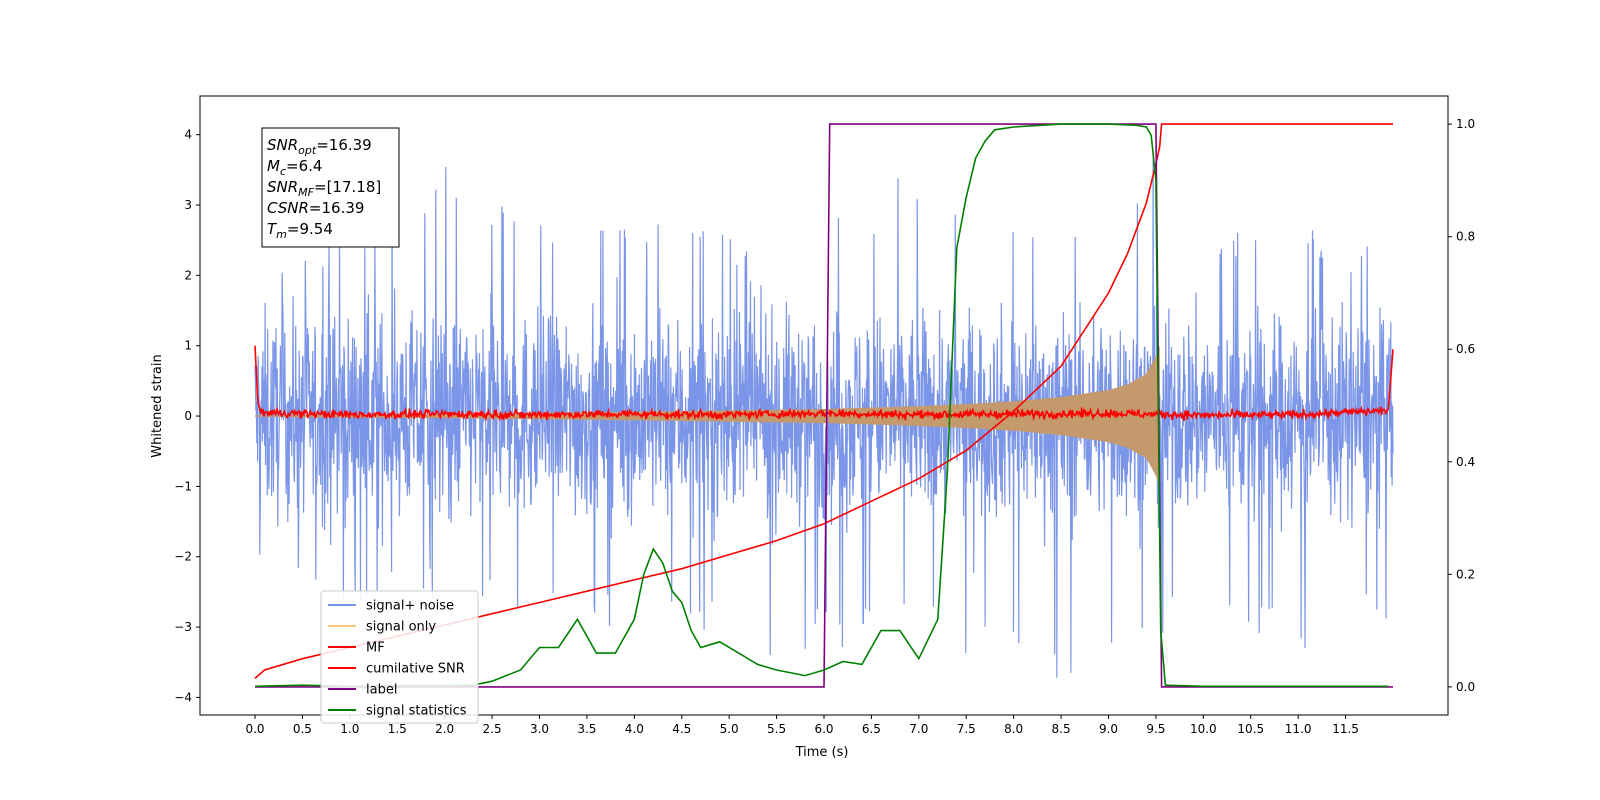 This screenshot has width=1600, height=800. What do you see at coordinates (871, 729) in the screenshot?
I see `x-tick-label: 6.5` at bounding box center [871, 729].